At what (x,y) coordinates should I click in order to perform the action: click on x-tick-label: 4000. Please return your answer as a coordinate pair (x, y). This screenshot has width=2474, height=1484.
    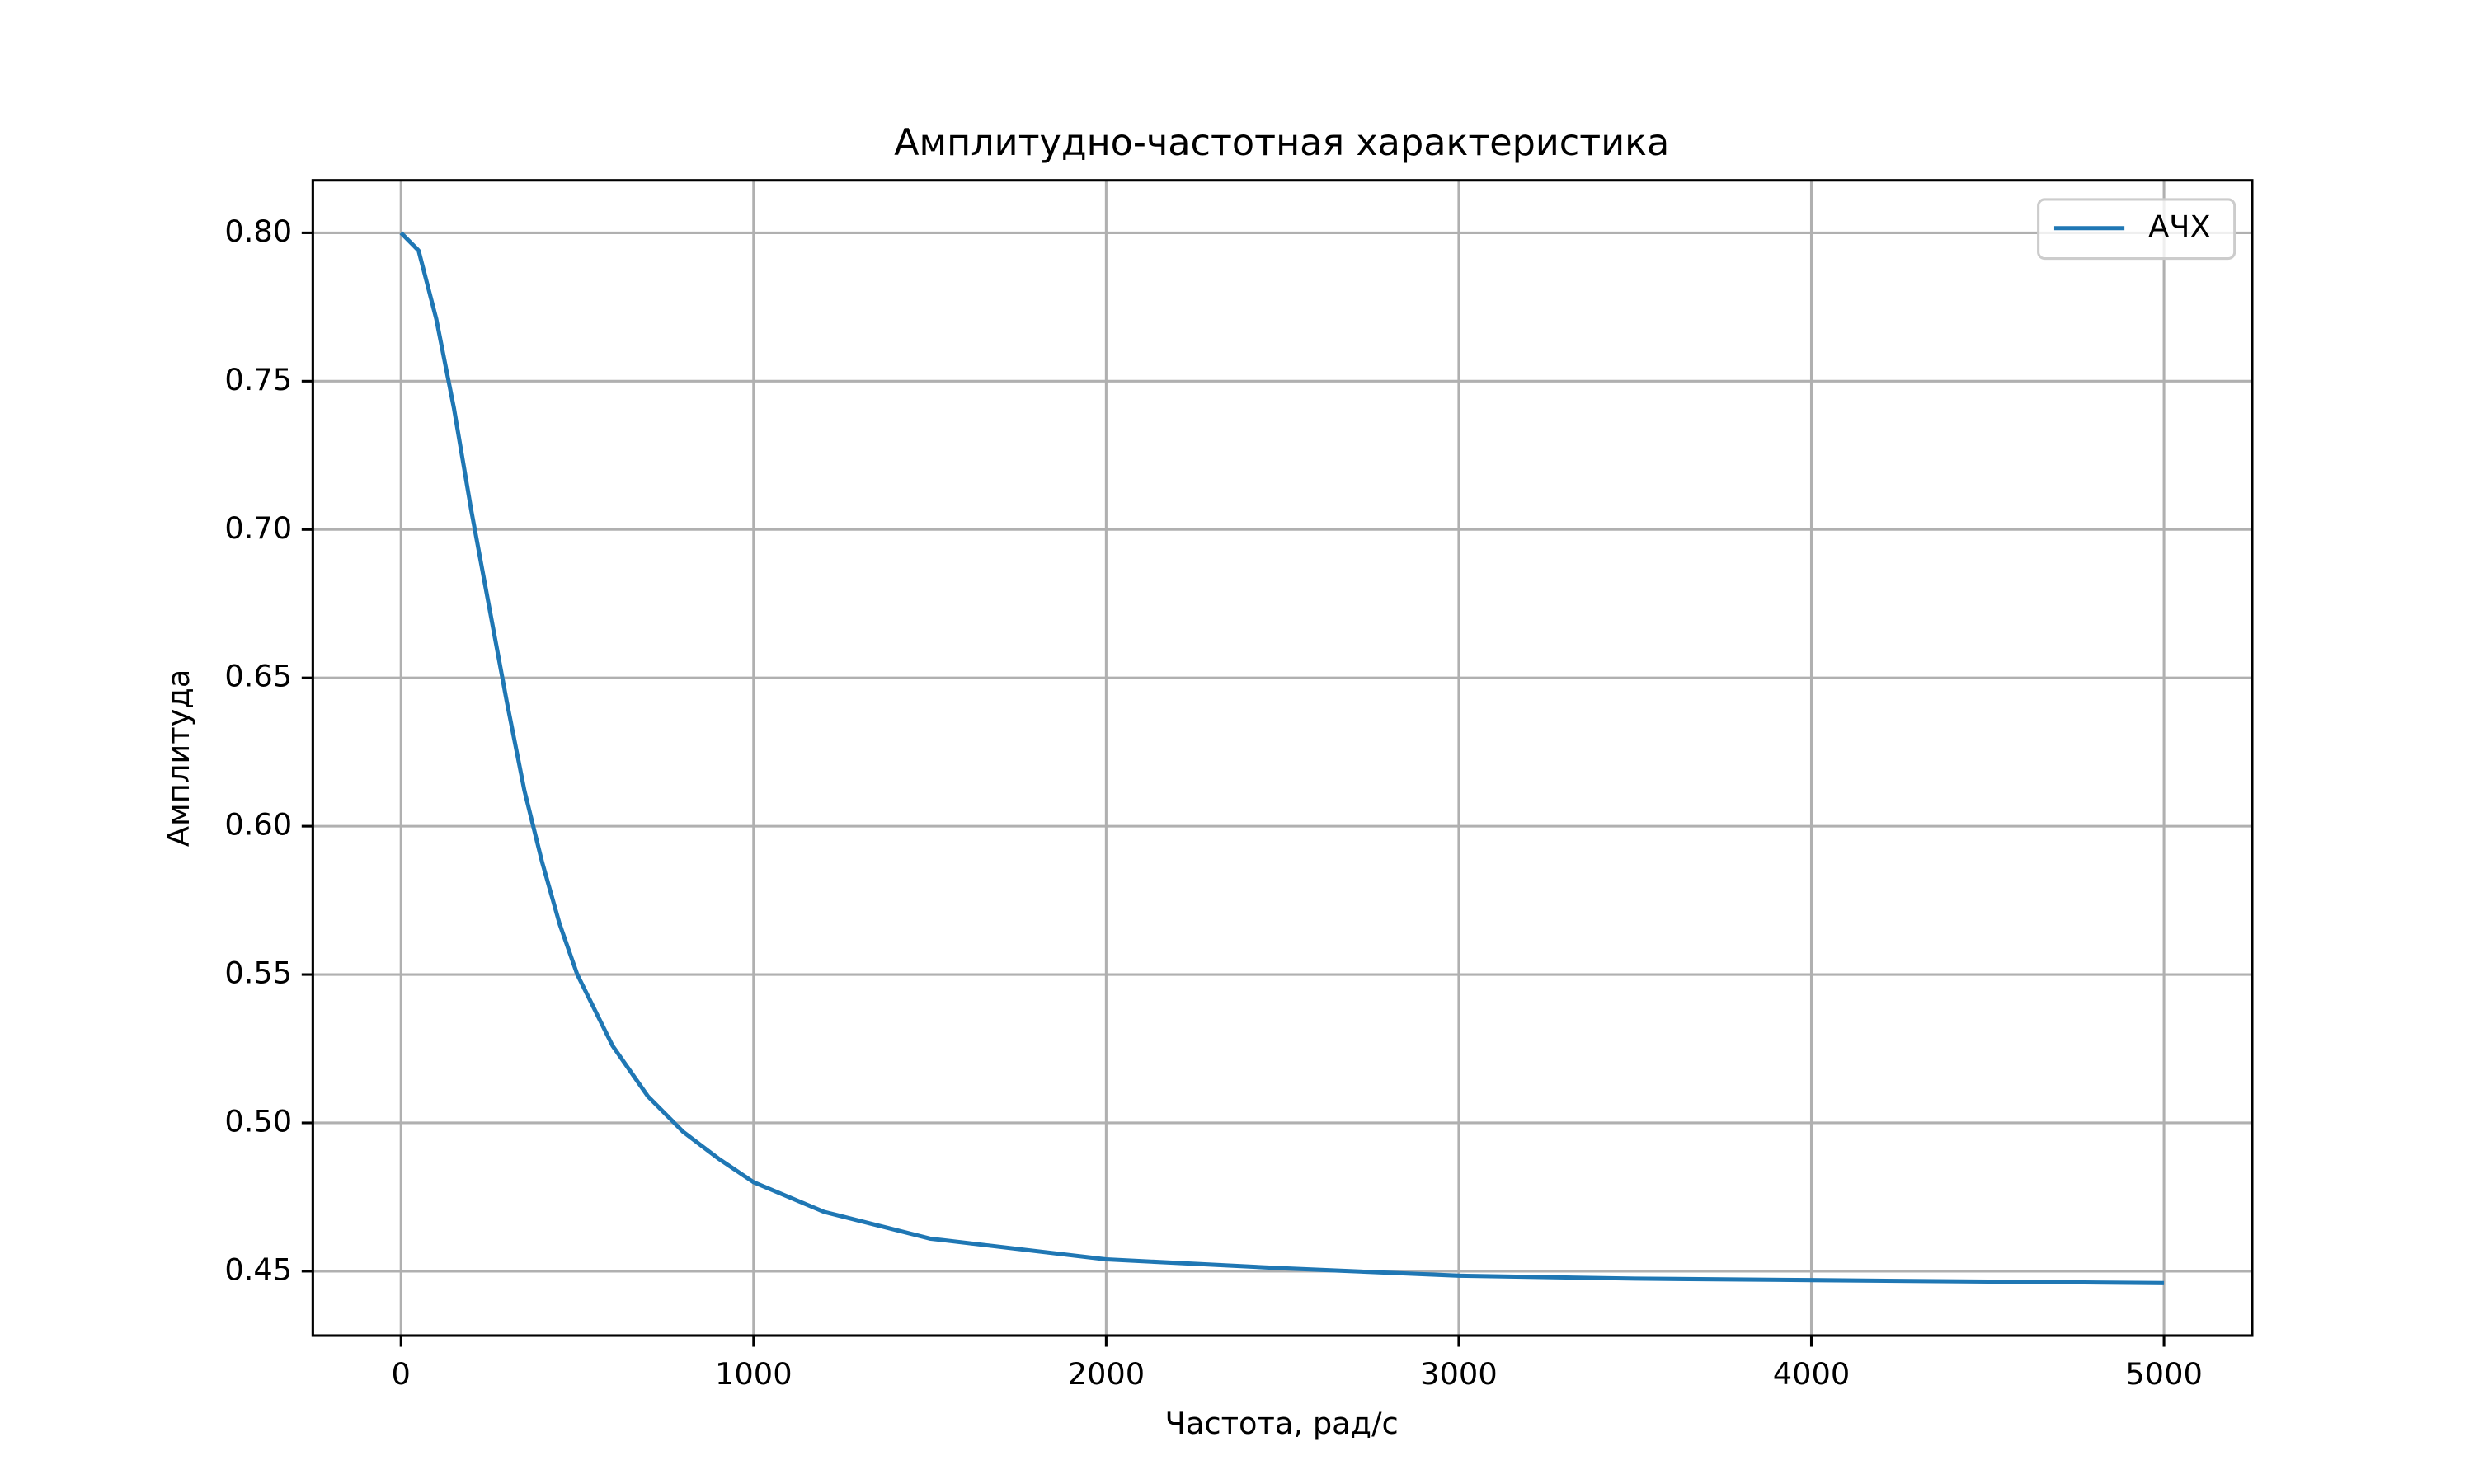
    Looking at the image, I should click on (1812, 1374).